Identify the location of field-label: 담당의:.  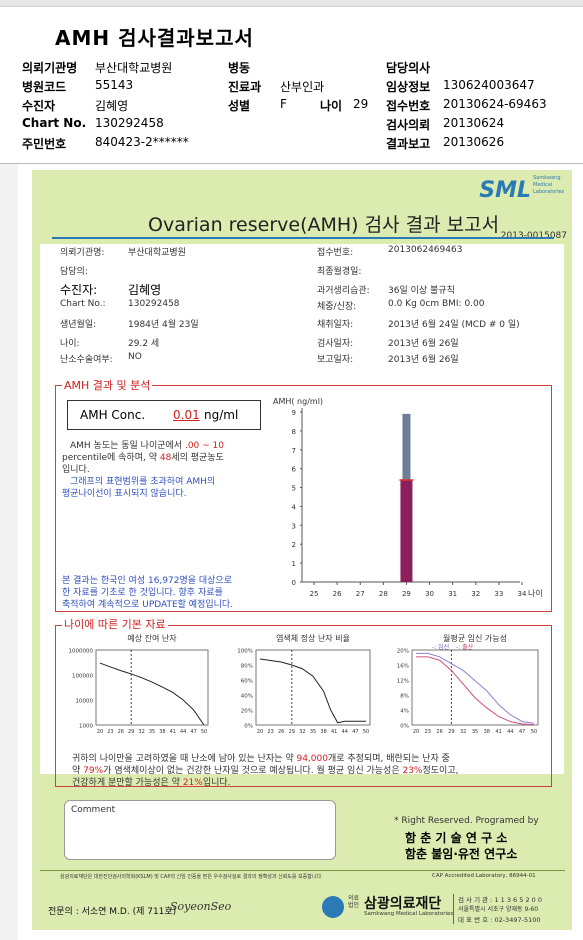
(74, 272).